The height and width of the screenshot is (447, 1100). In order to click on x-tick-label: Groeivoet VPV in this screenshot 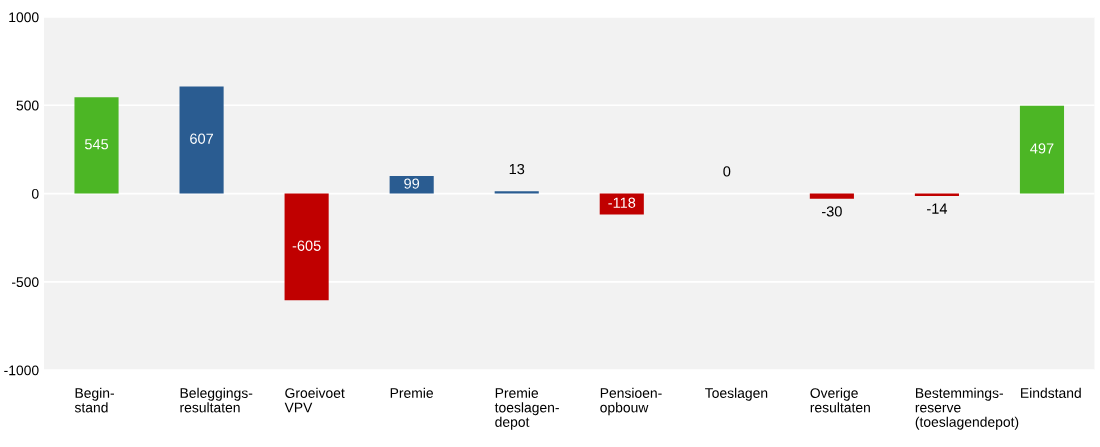, I will do `click(314, 400)`.